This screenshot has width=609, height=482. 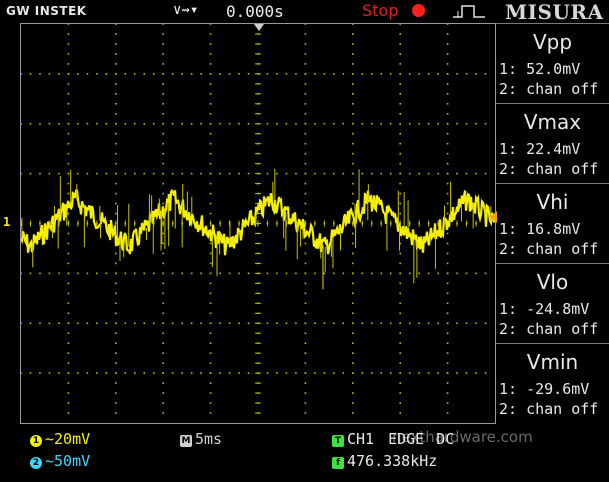 What do you see at coordinates (418, 10) in the screenshot?
I see `stop-indicator-icon` at bounding box center [418, 10].